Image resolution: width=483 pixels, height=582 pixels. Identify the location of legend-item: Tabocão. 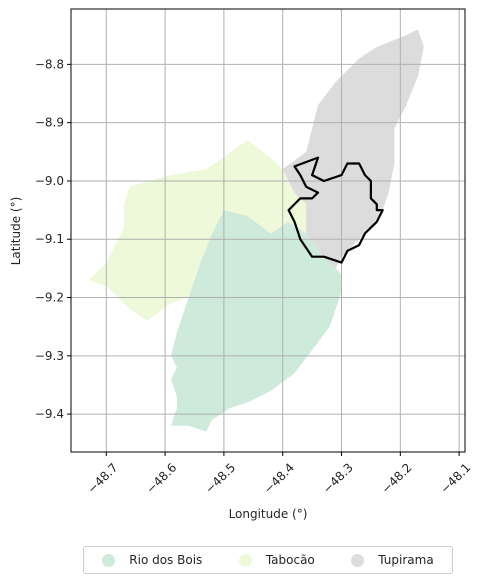
(276, 560).